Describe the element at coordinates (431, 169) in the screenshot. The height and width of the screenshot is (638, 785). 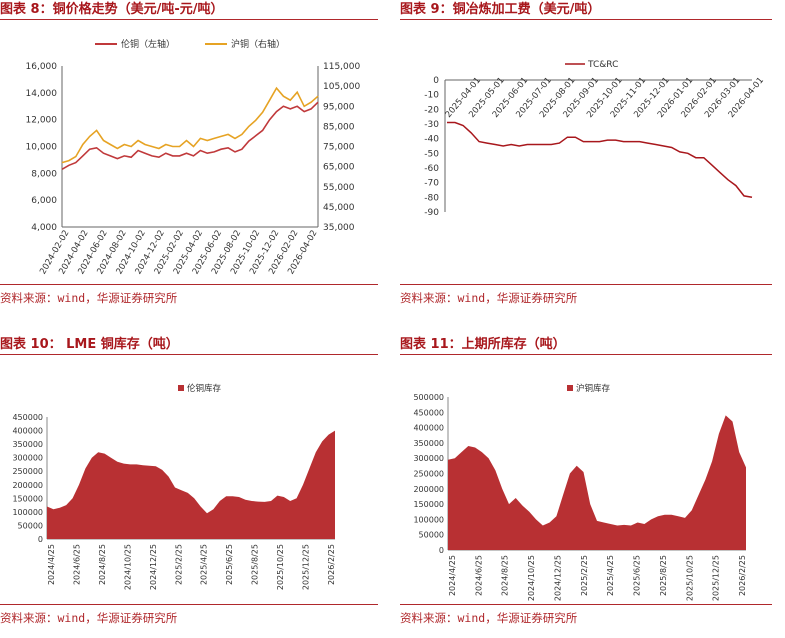
I see `y-tick-label: -60` at that location.